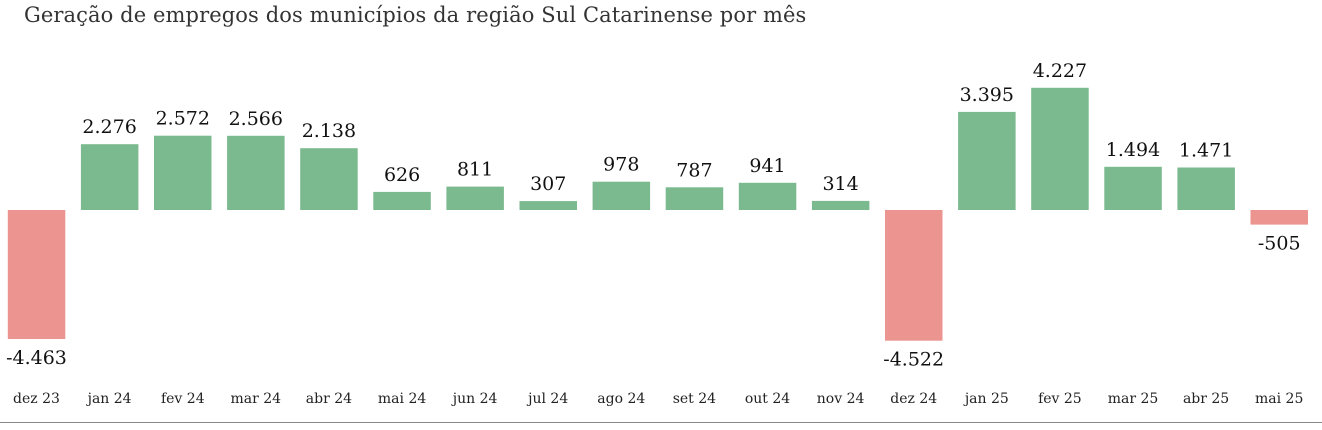 This screenshot has height=430, width=1322. I want to click on tick-label-nov-24: nov 24, so click(841, 399).